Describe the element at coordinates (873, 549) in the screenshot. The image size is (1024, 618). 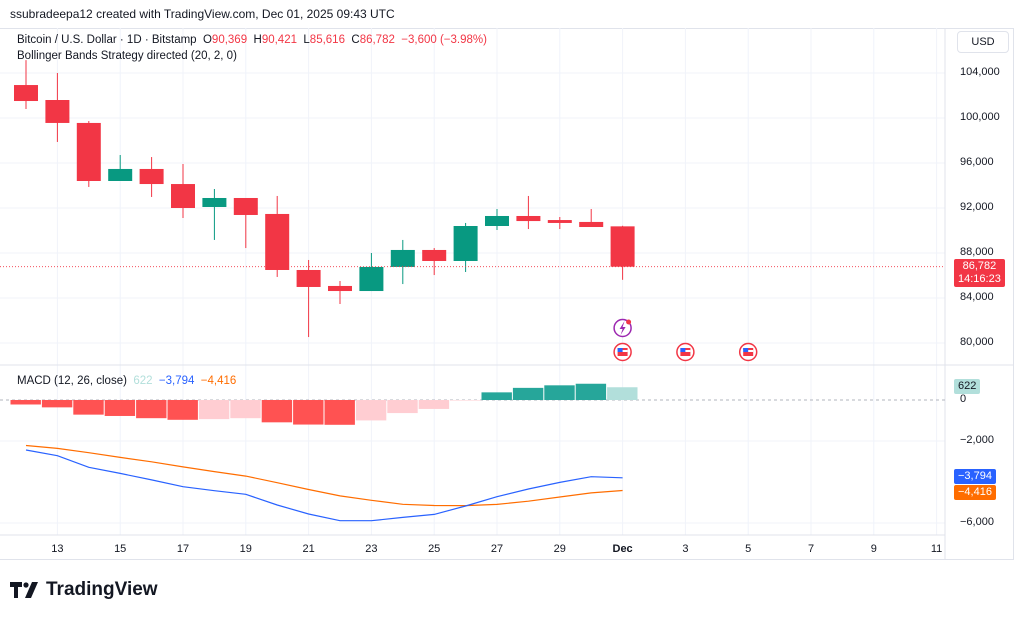
I see `time-tick-label: 9` at that location.